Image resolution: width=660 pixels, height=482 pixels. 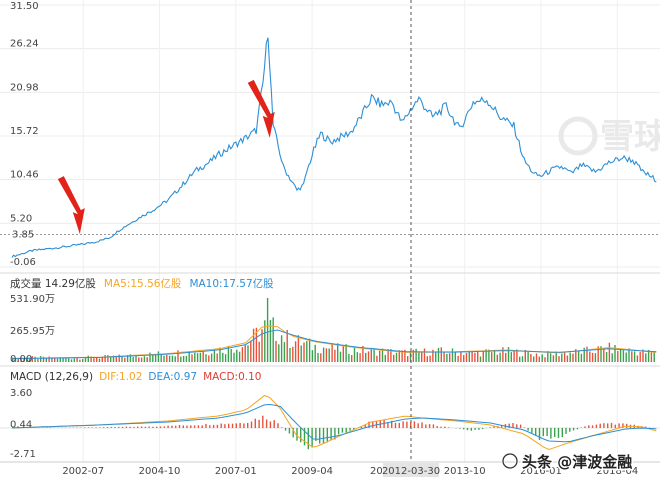 I want to click on volume-tick-label: 0.00, so click(x=21, y=359).